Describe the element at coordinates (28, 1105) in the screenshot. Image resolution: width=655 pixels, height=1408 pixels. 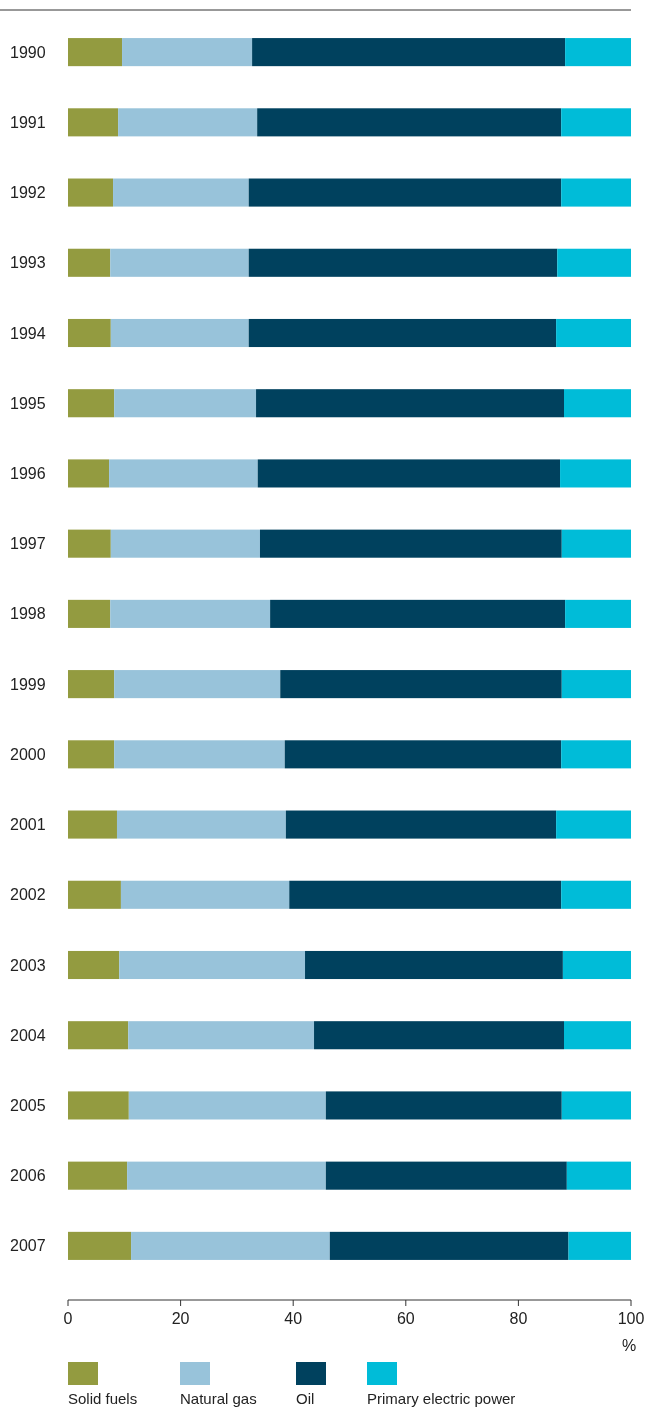
I see `y-tick-label: 2005` at that location.